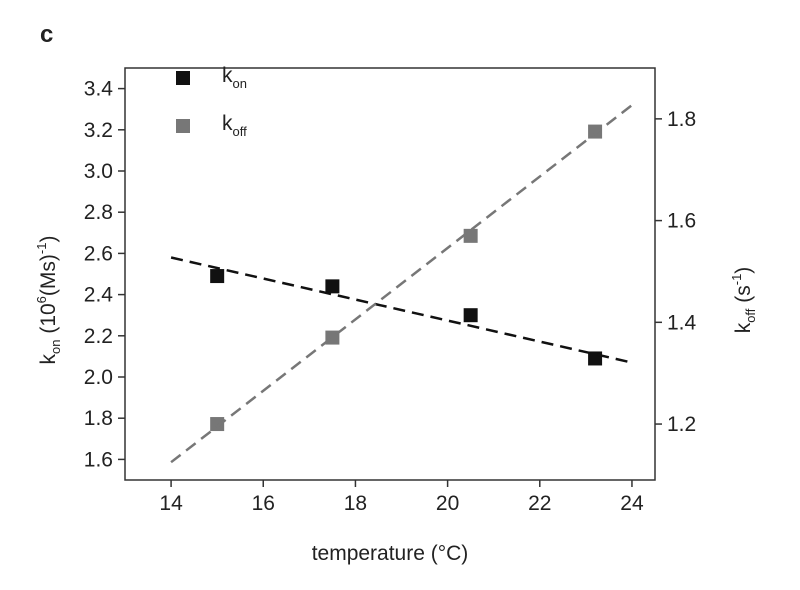 Image resolution: width=800 pixels, height=590 pixels. What do you see at coordinates (171, 503) in the screenshot?
I see `x-tick-label: 14` at bounding box center [171, 503].